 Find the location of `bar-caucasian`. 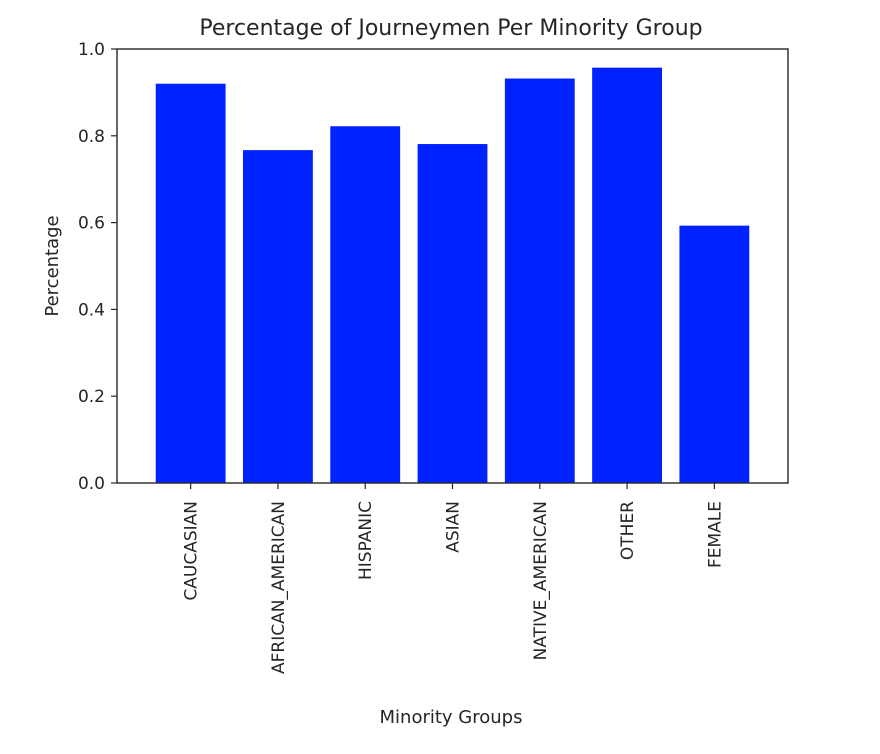

bar-caucasian is located at coordinates (190, 283).